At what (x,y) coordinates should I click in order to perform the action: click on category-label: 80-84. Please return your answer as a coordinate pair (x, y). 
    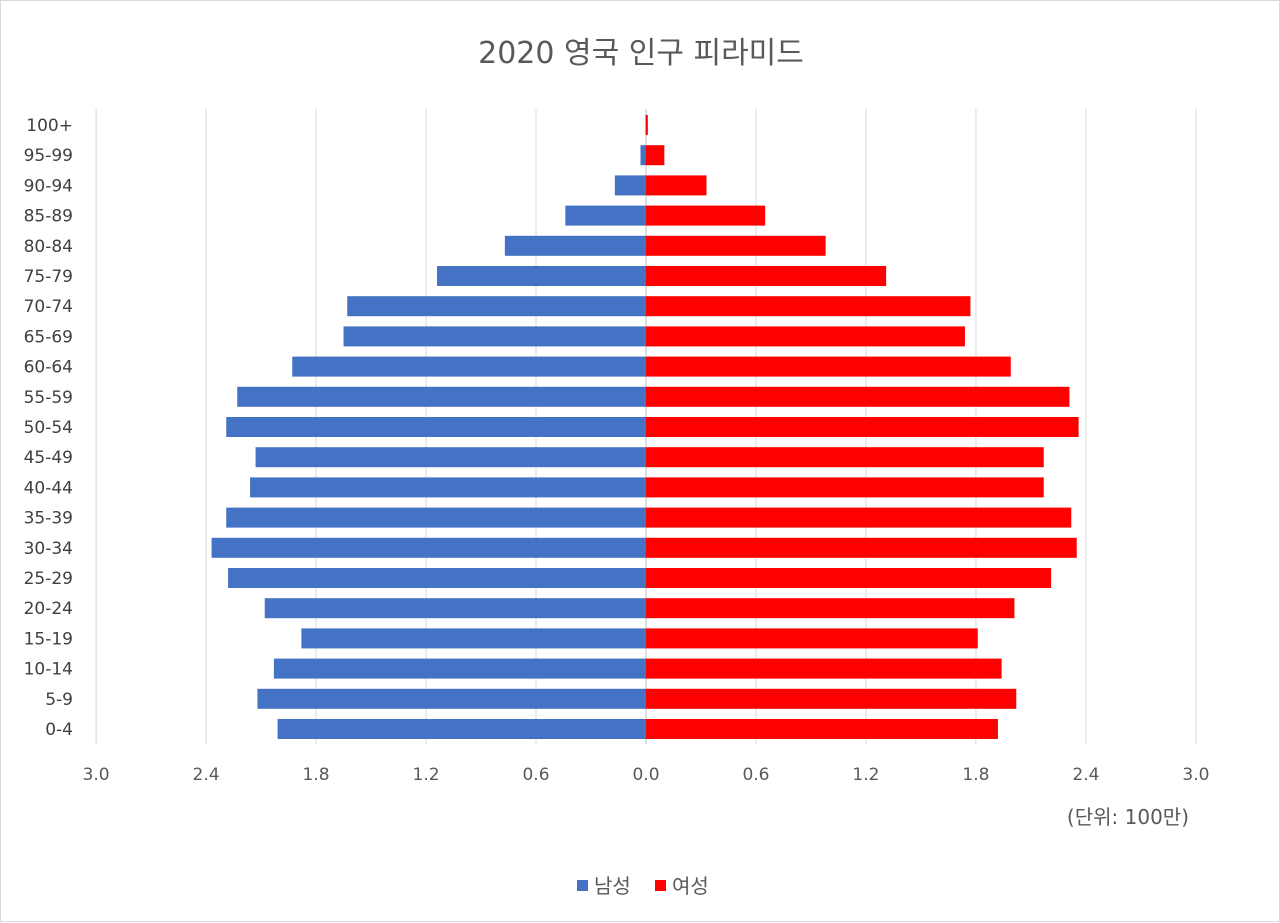
    Looking at the image, I should click on (48, 247).